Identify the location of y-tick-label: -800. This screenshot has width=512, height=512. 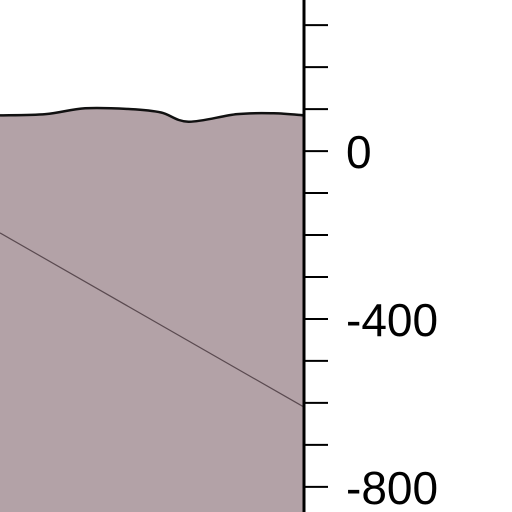
(392, 487).